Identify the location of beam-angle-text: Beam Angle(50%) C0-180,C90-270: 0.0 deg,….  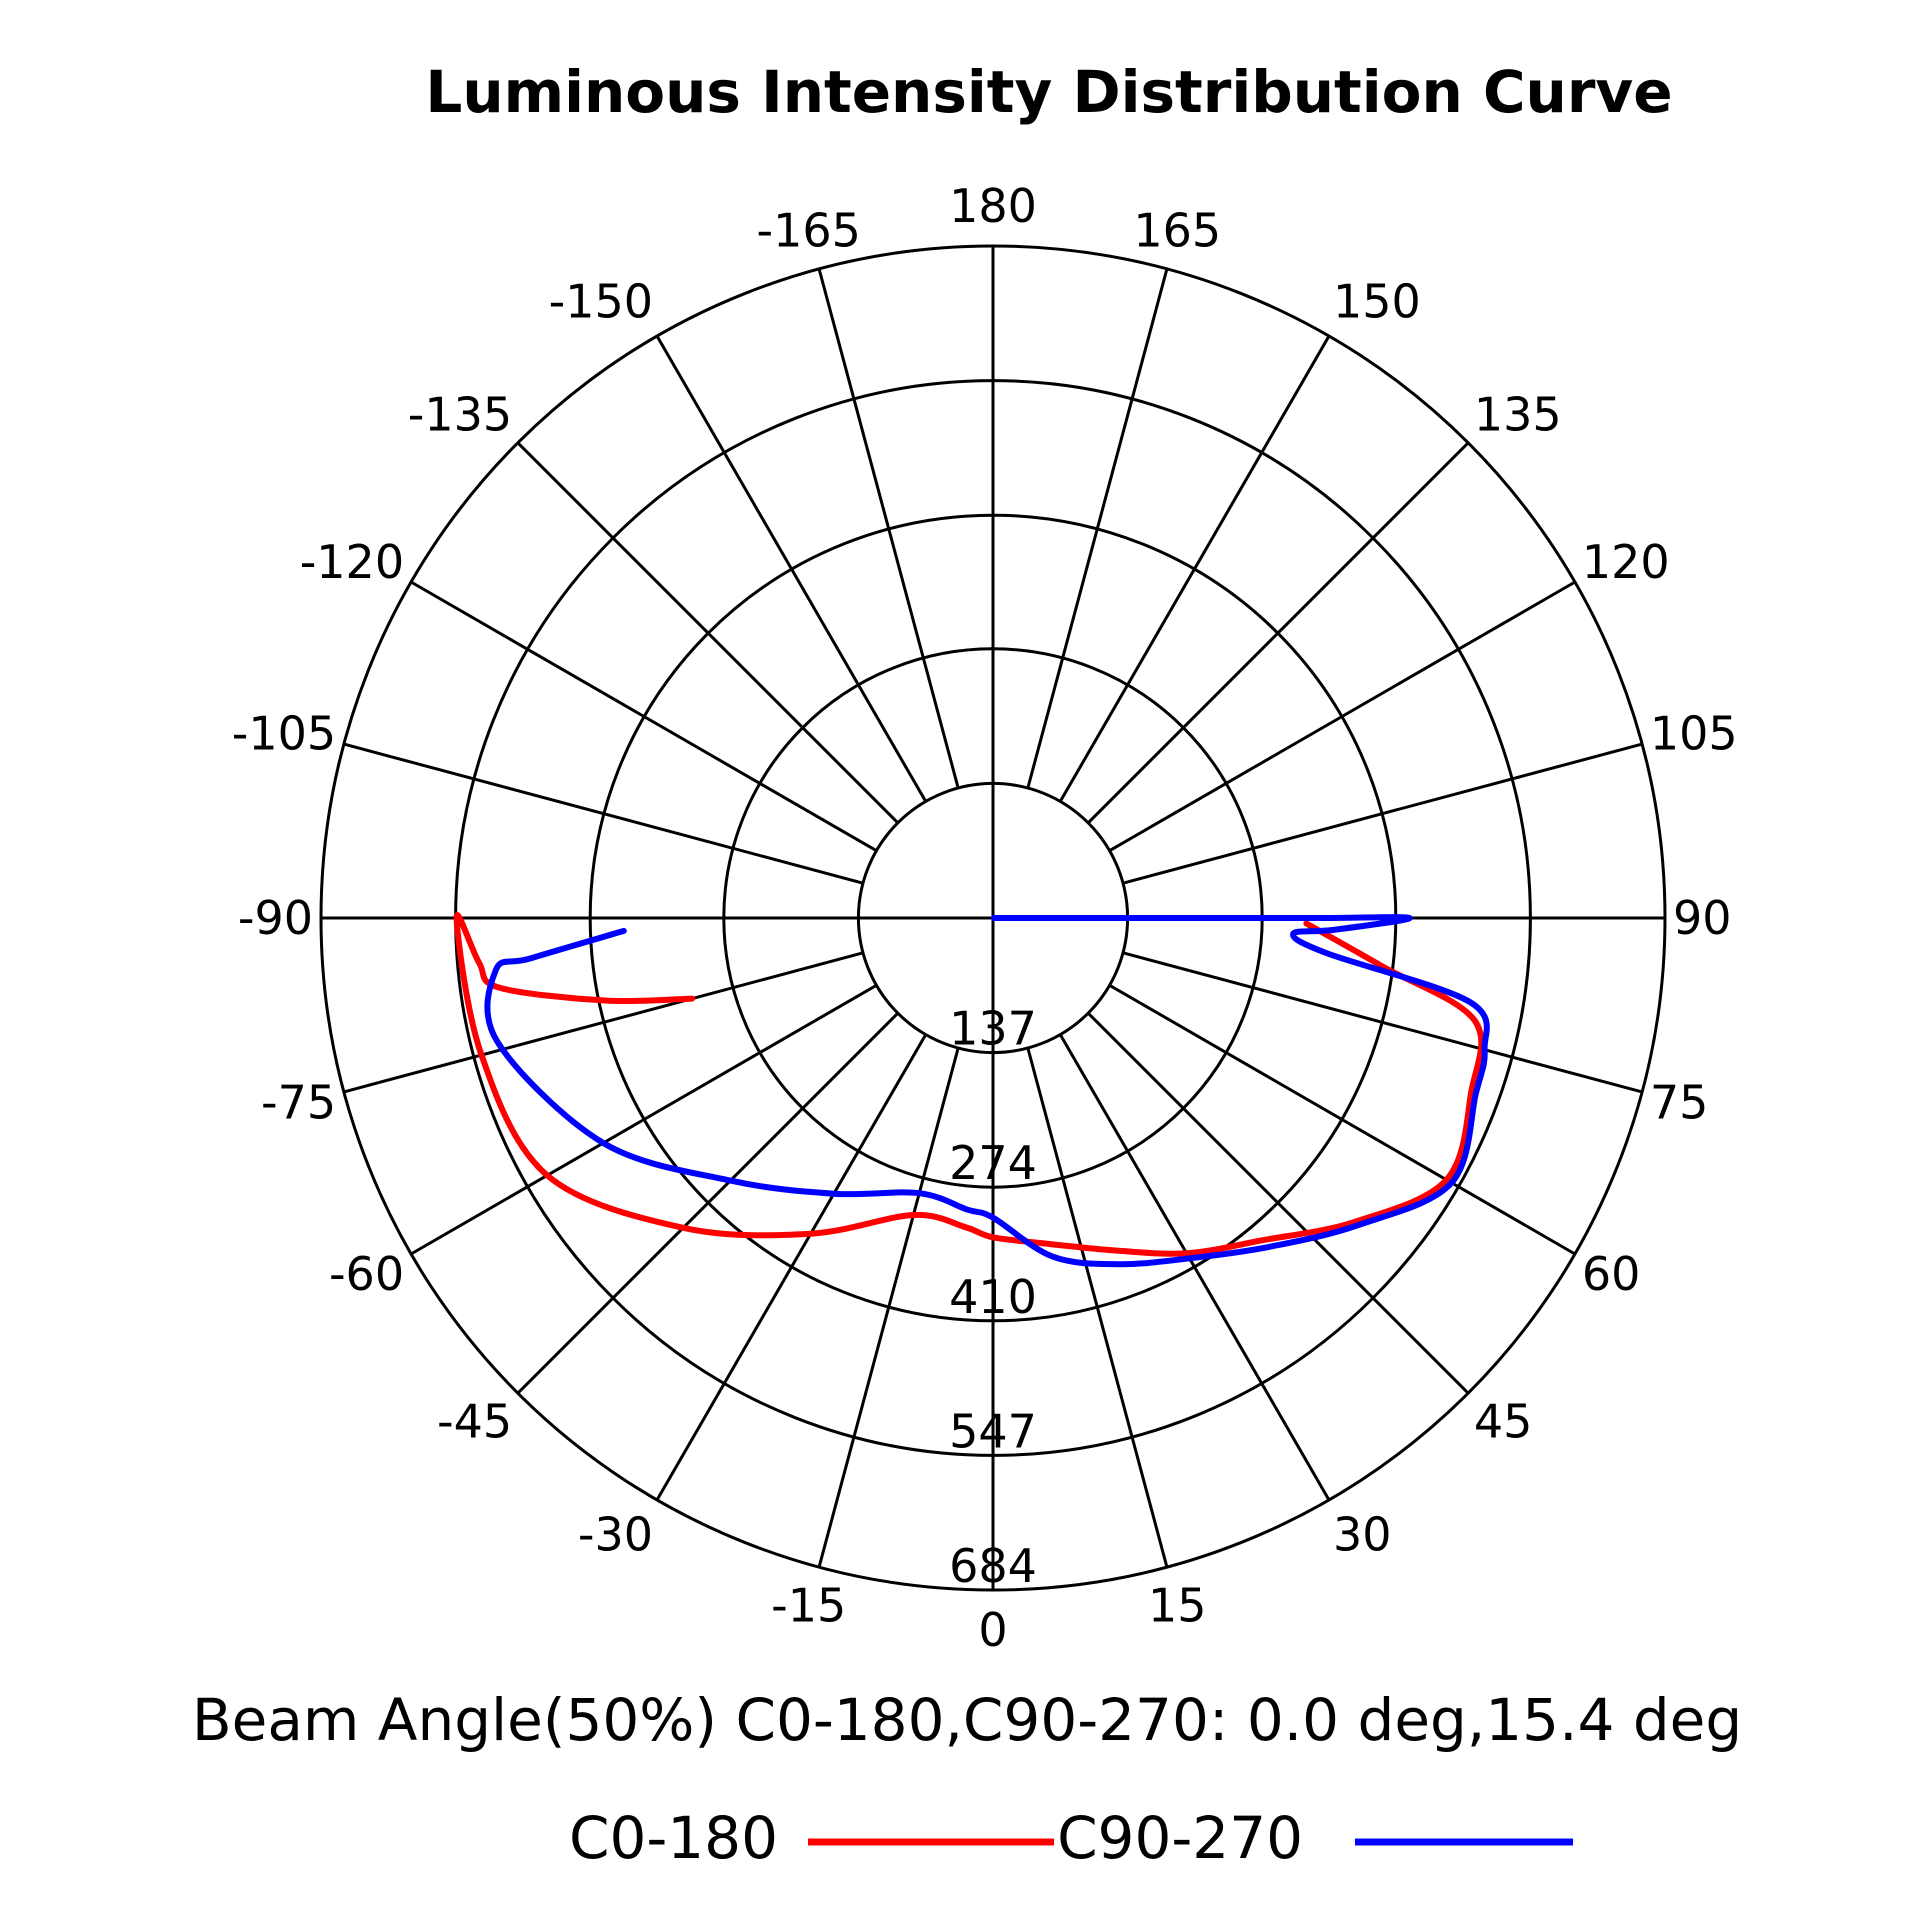
(967, 1720).